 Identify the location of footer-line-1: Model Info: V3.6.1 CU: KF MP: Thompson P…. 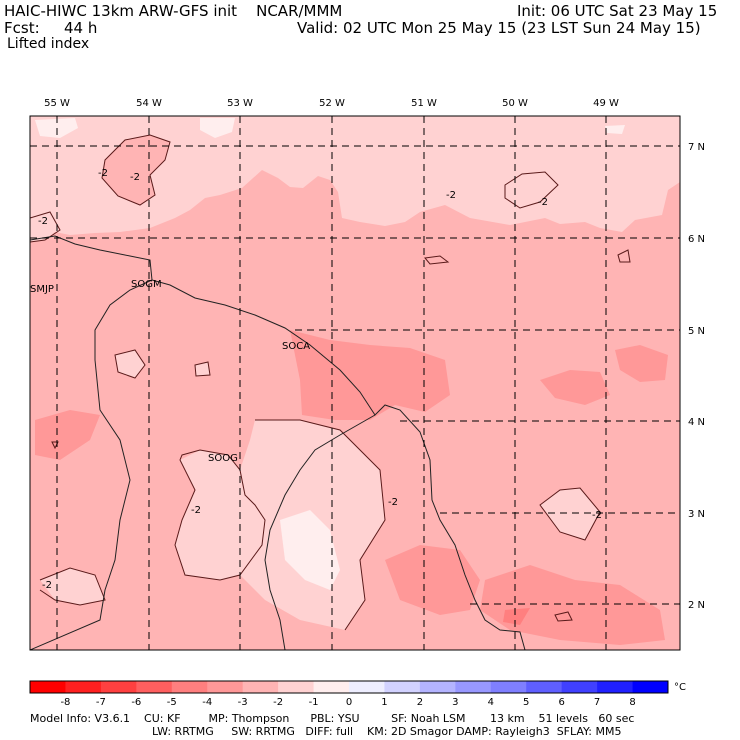
(332, 718).